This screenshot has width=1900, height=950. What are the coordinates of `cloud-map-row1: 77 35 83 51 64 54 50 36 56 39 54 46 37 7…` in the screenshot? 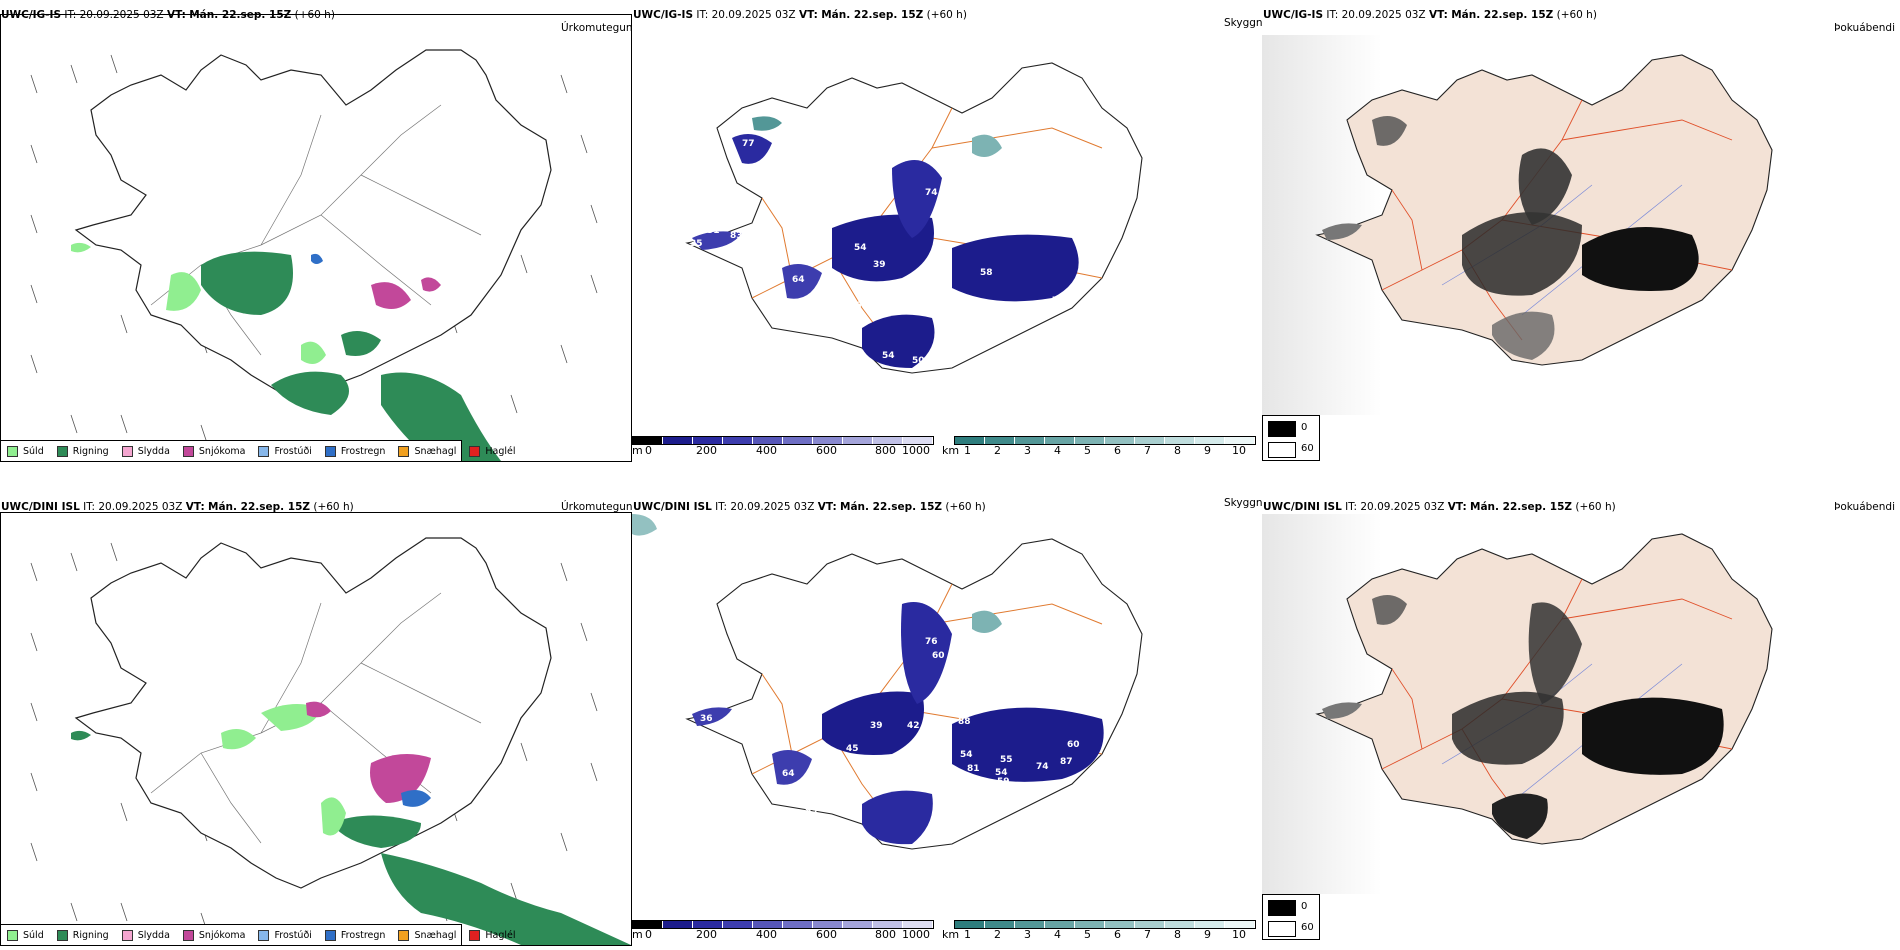 It's located at (914, 231).